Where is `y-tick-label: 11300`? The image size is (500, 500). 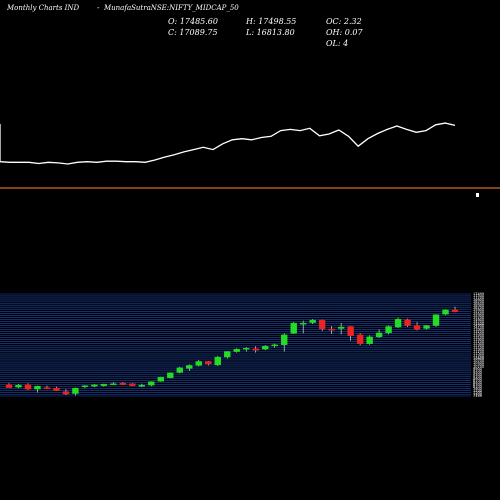
y-tick-label: 11300 is located at coordinates (478, 355).